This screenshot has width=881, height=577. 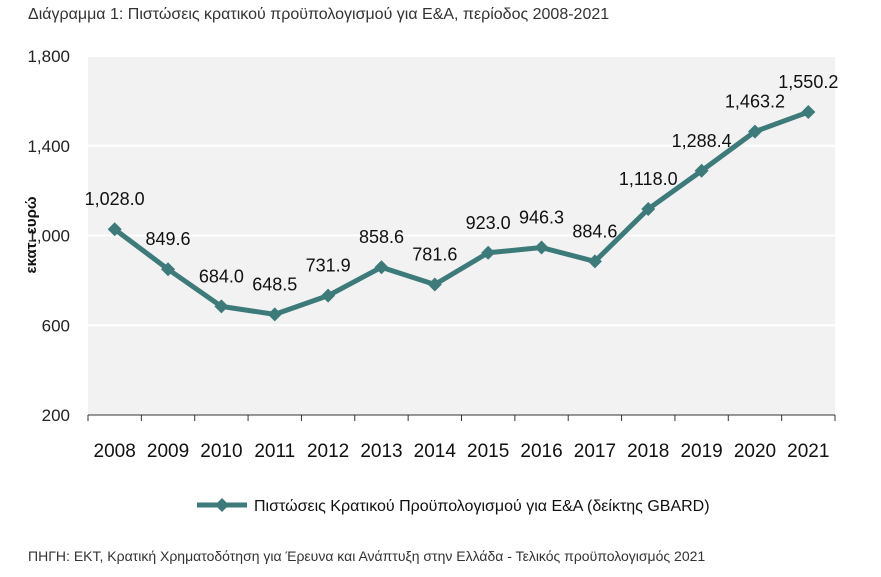 What do you see at coordinates (808, 451) in the screenshot?
I see `x-tick-label: 2021` at bounding box center [808, 451].